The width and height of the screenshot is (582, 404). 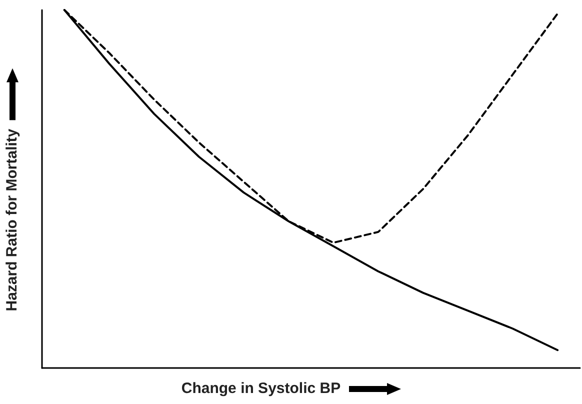 I want to click on y-axis-title: Hazard Ratio for Mortality, so click(x=12, y=220).